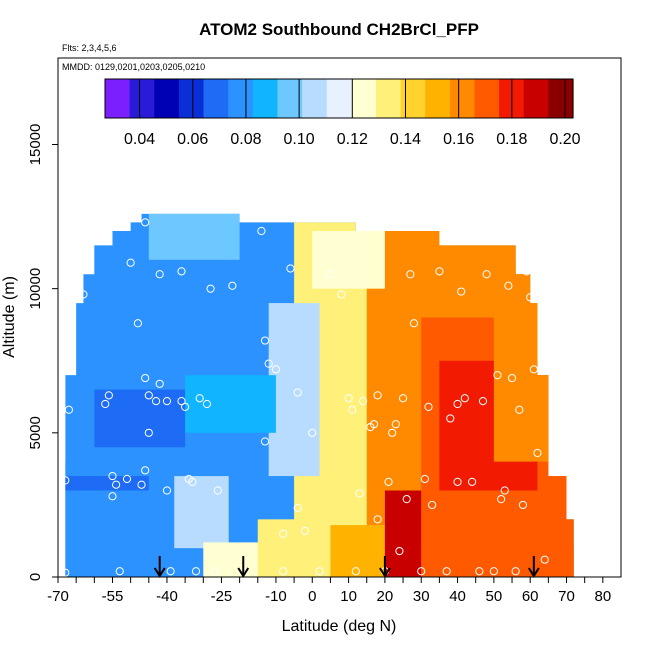  Describe the element at coordinates (35, 145) in the screenshot. I see `y-tick-label-3: 15000` at that location.